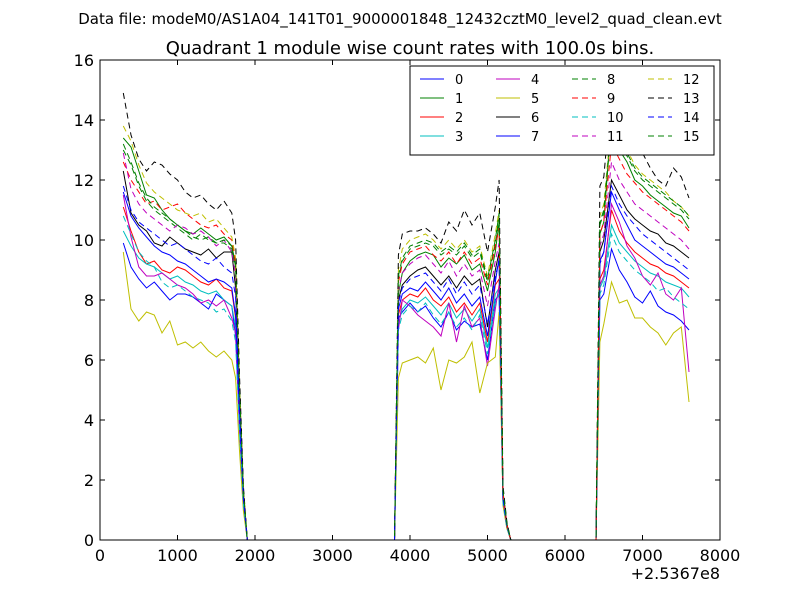  I want to click on y-tick-label: 4, so click(89, 420).